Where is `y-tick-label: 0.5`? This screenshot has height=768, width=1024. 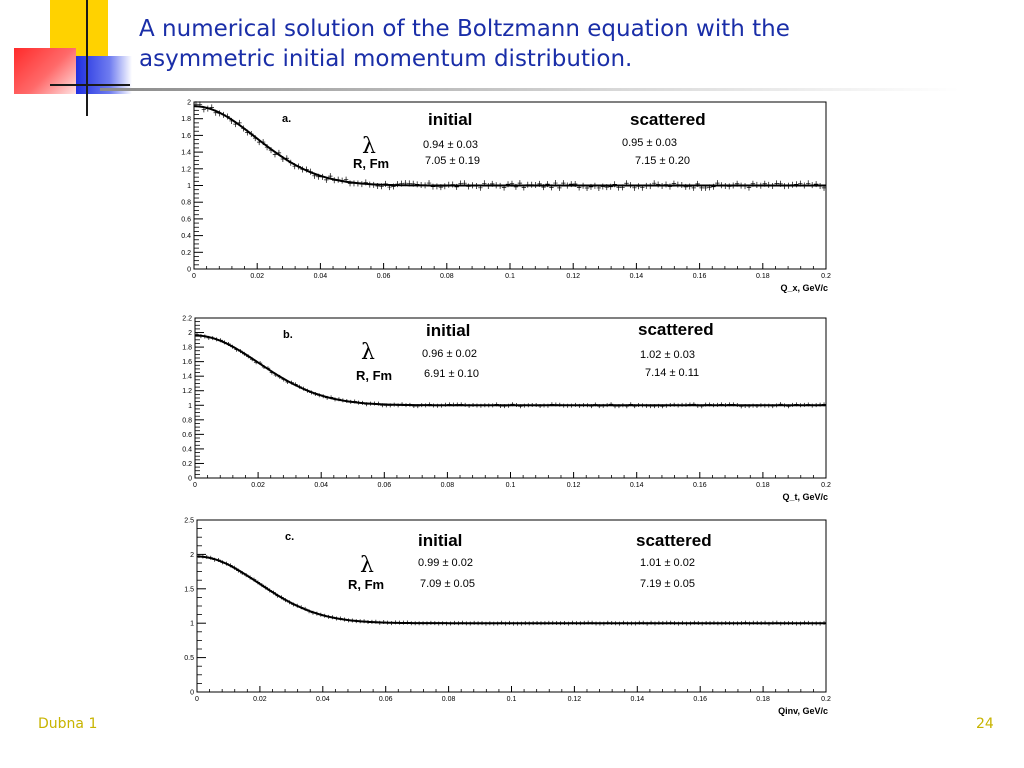 y-tick-label: 0.5 is located at coordinates (189, 658).